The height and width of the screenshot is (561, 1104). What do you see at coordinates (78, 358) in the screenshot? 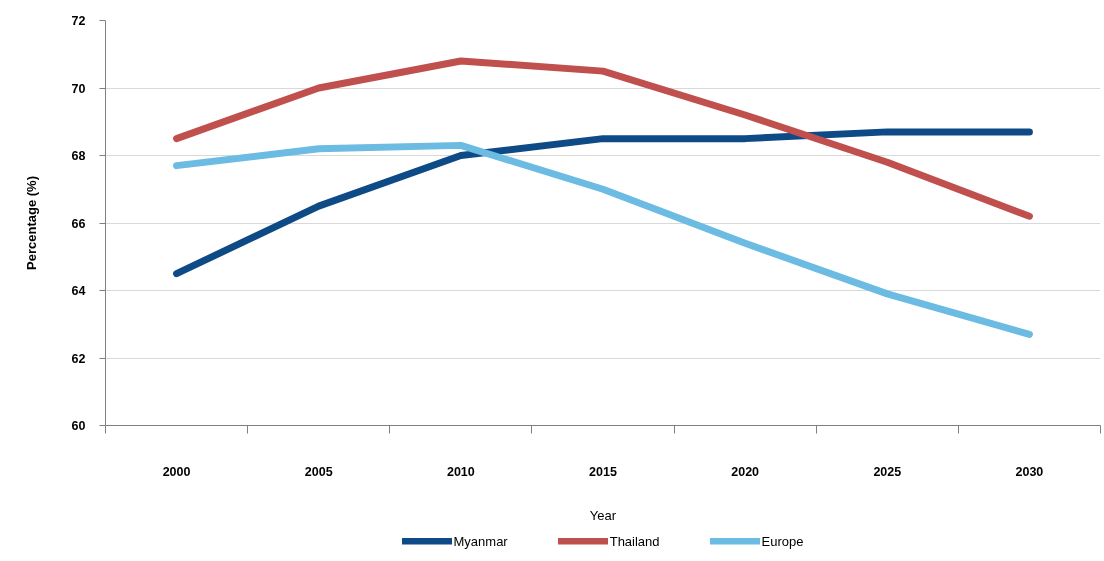
I see `y-tick-label: 62` at bounding box center [78, 358].